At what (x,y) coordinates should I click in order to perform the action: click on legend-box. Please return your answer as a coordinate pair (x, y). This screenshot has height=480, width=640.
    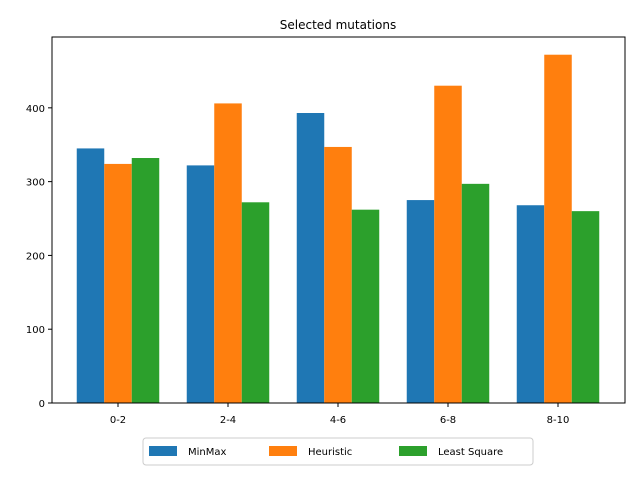
    Looking at the image, I should click on (338, 451).